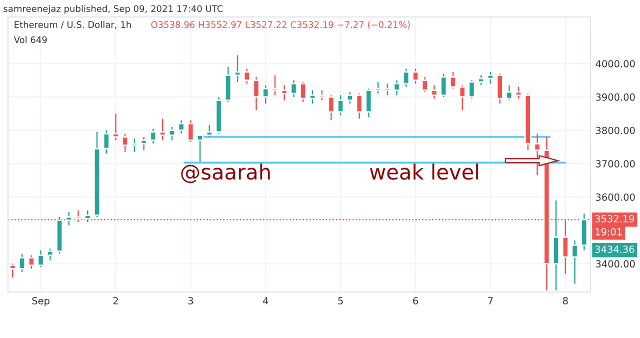  I want to click on x-tick-label: 4, so click(265, 300).